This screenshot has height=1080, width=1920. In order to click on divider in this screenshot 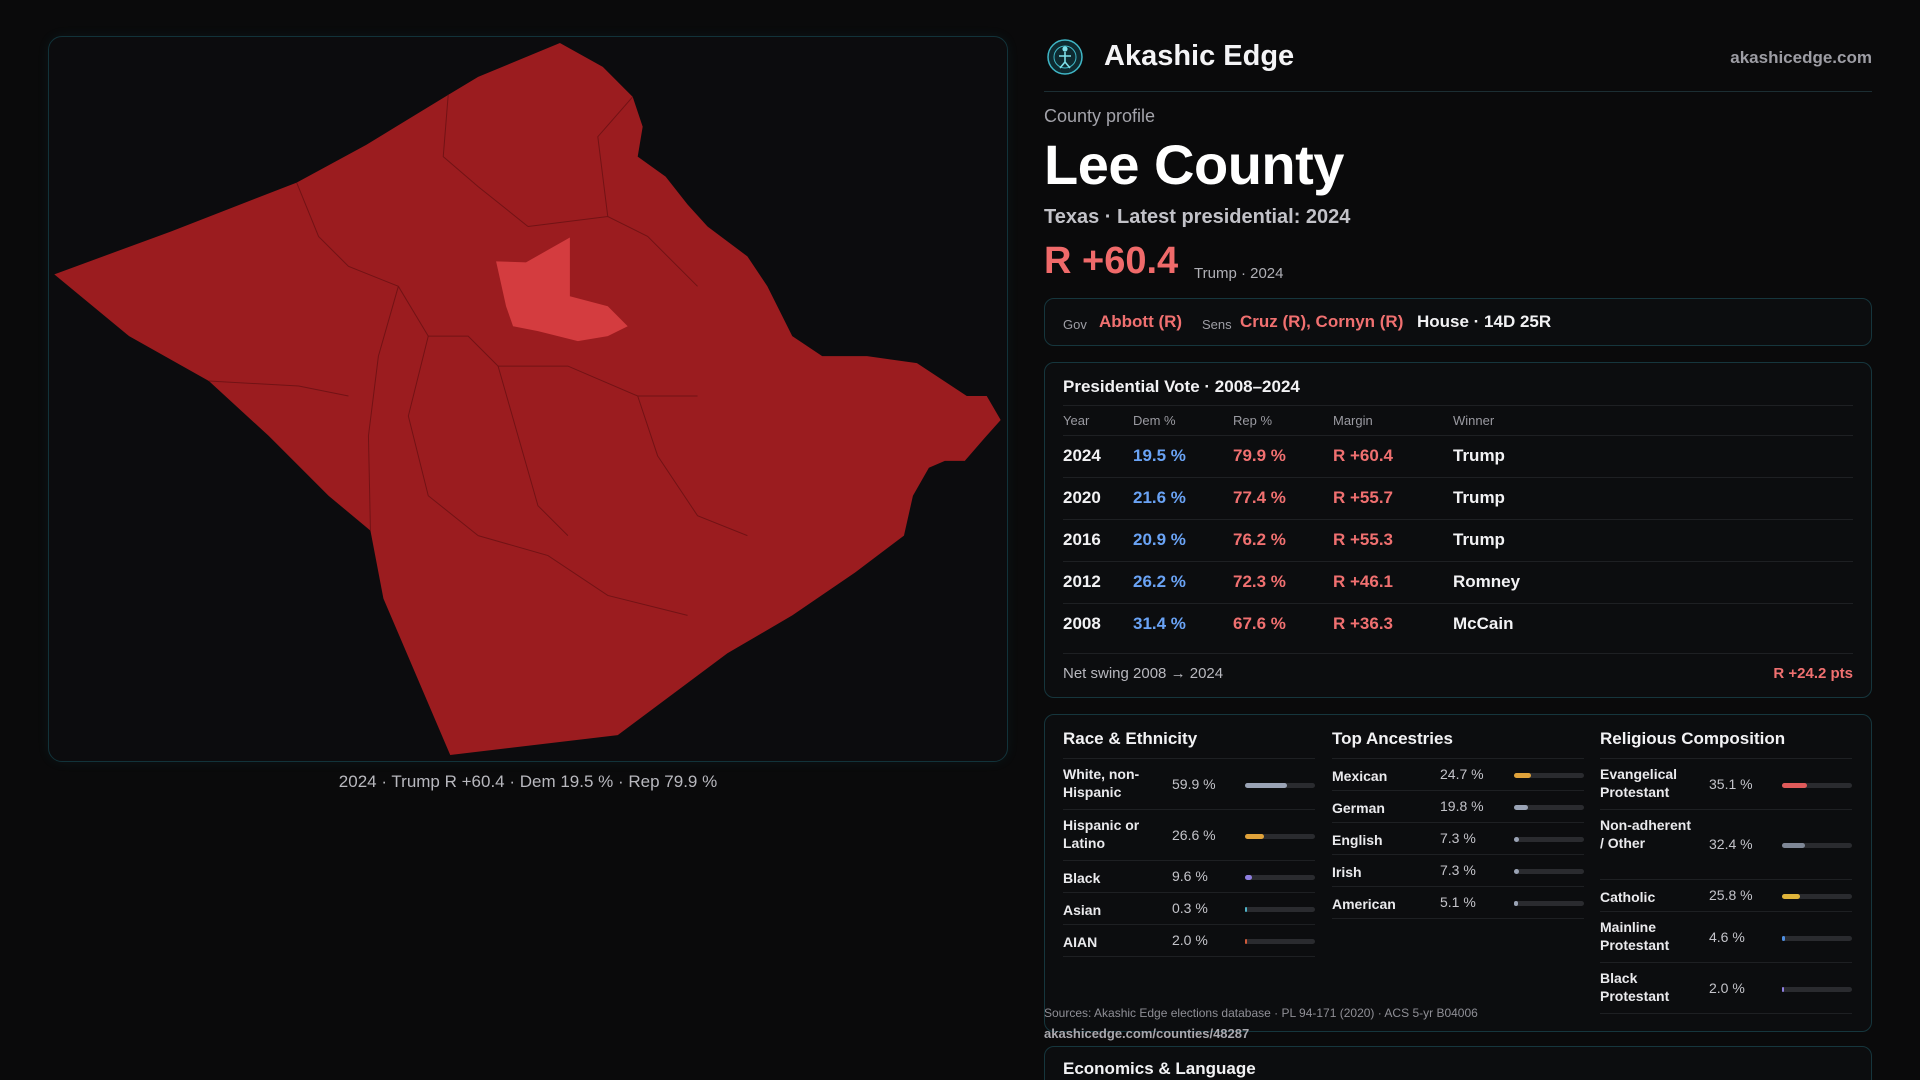, I will do `click(1458, 405)`.